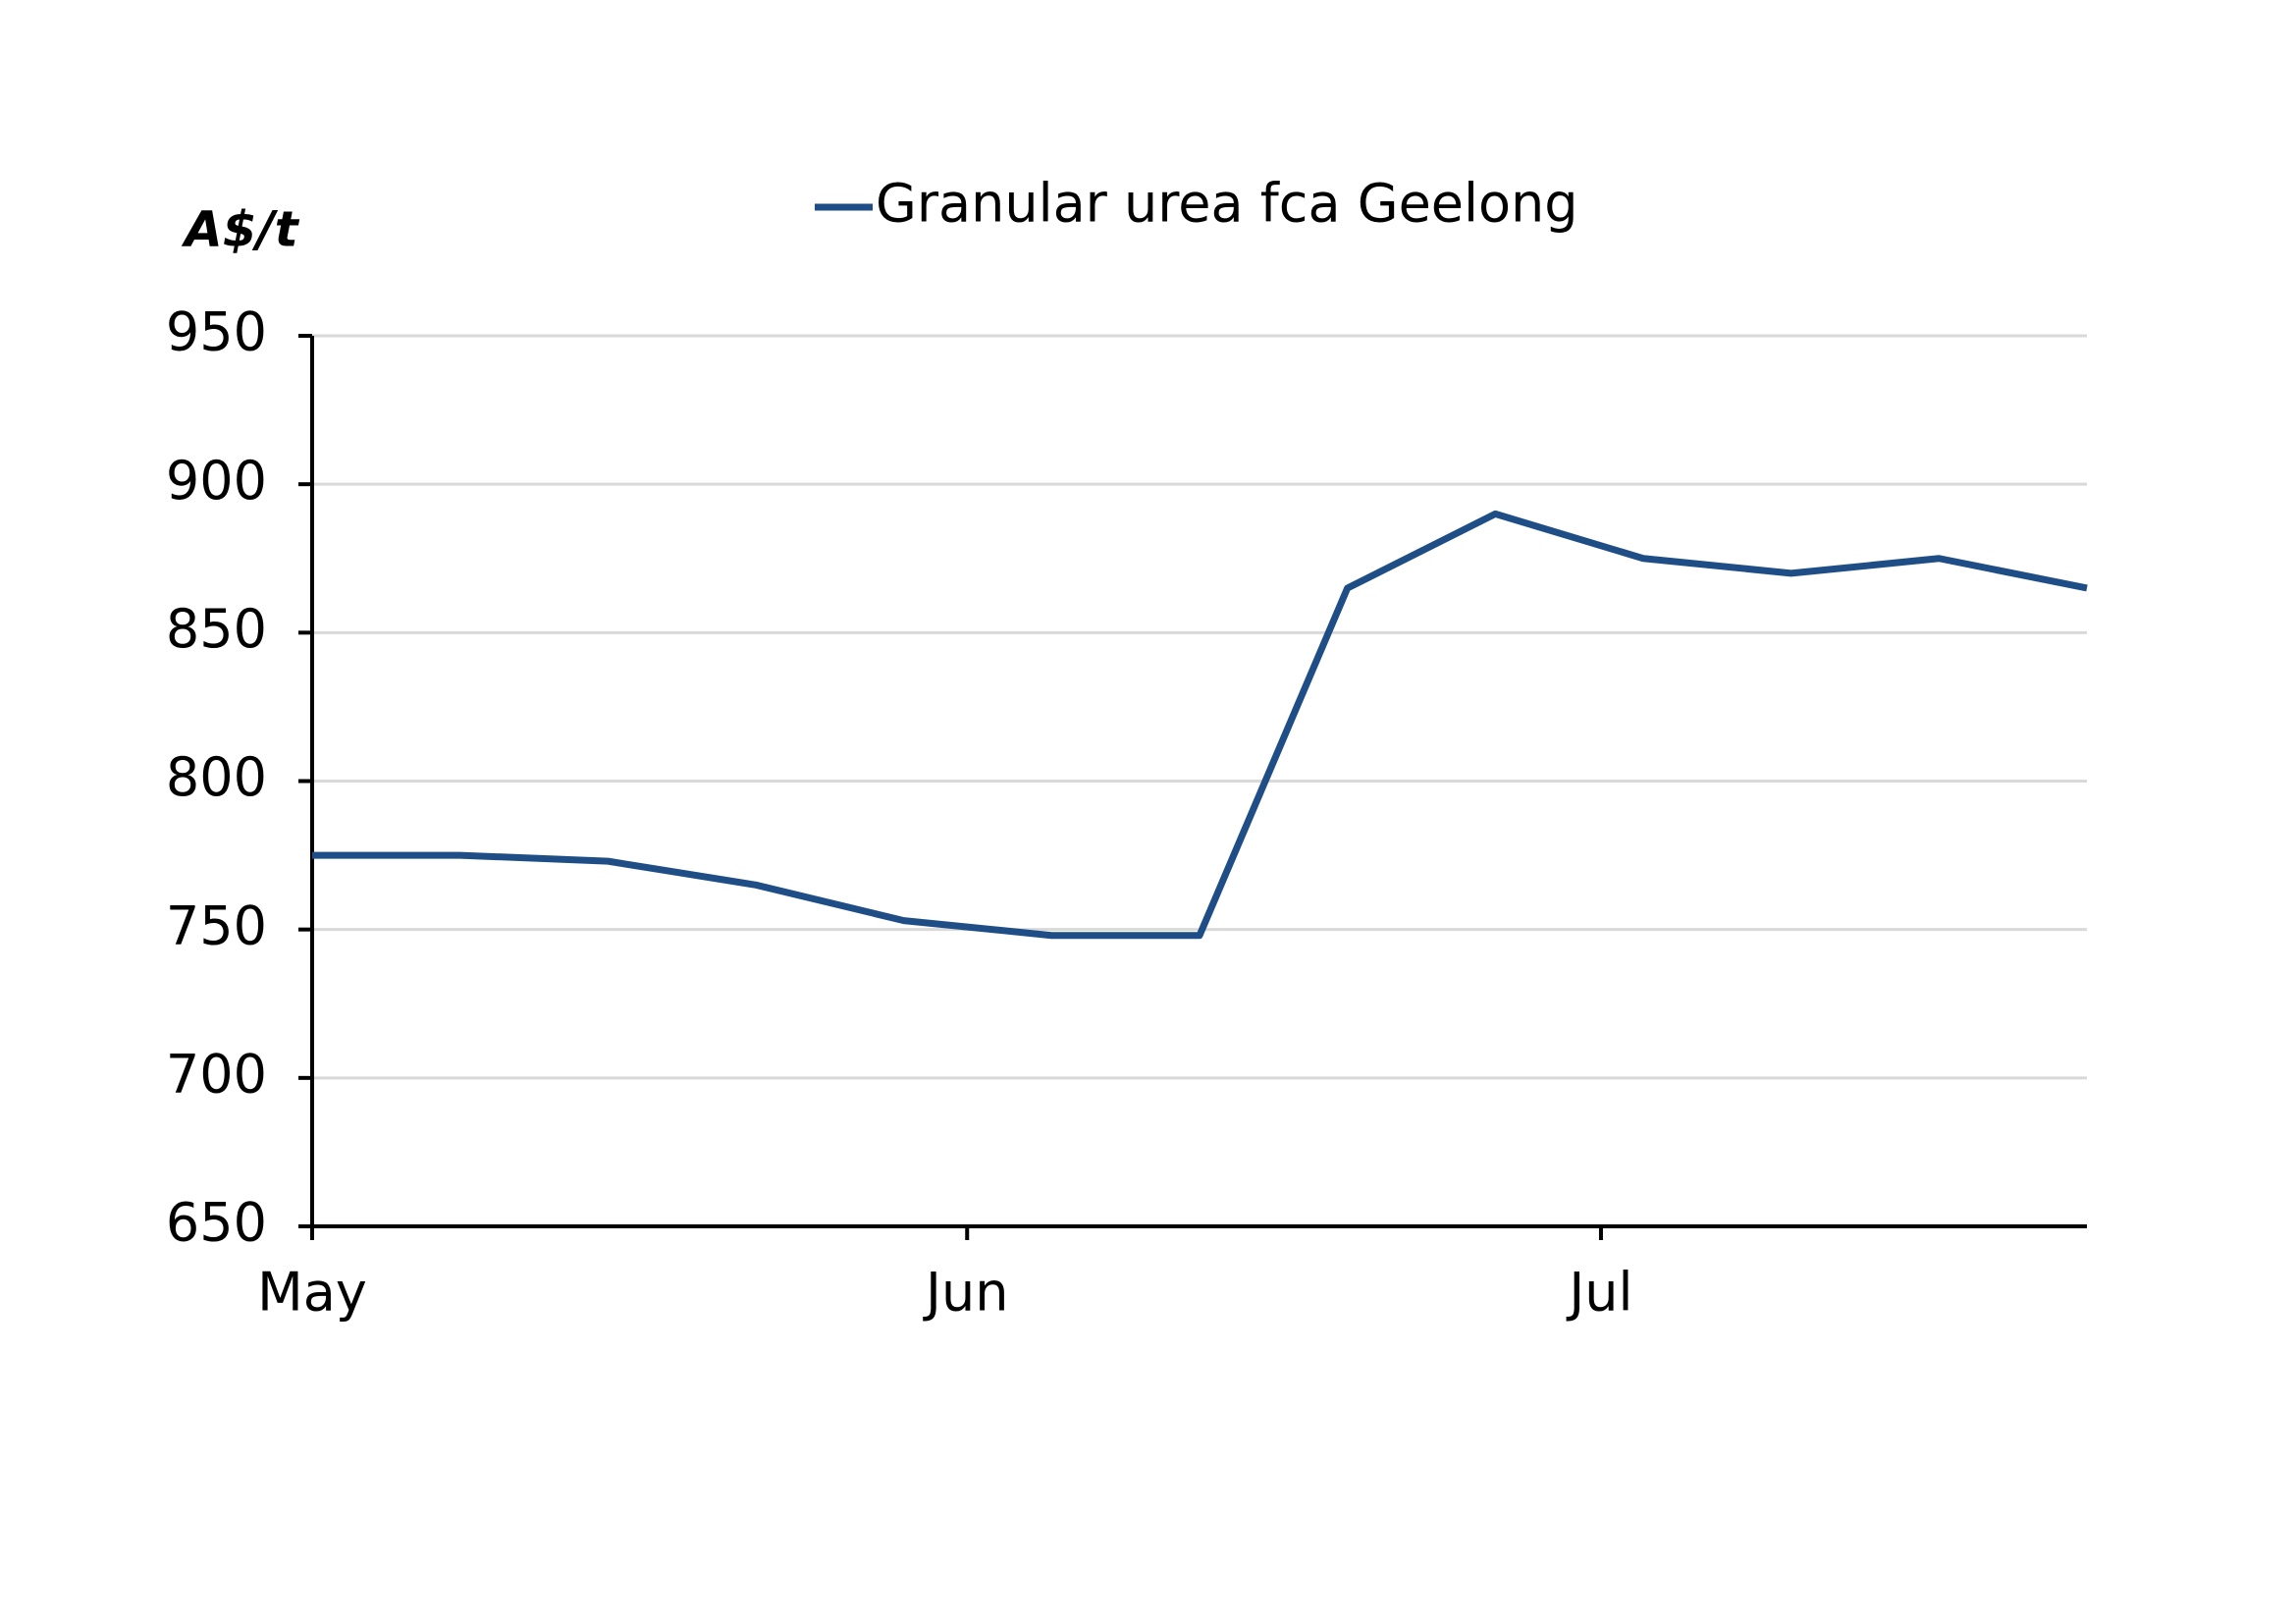 This screenshot has height=1624, width=2296. Describe the element at coordinates (217, 1223) in the screenshot. I see `y-tick-label: 650` at that location.